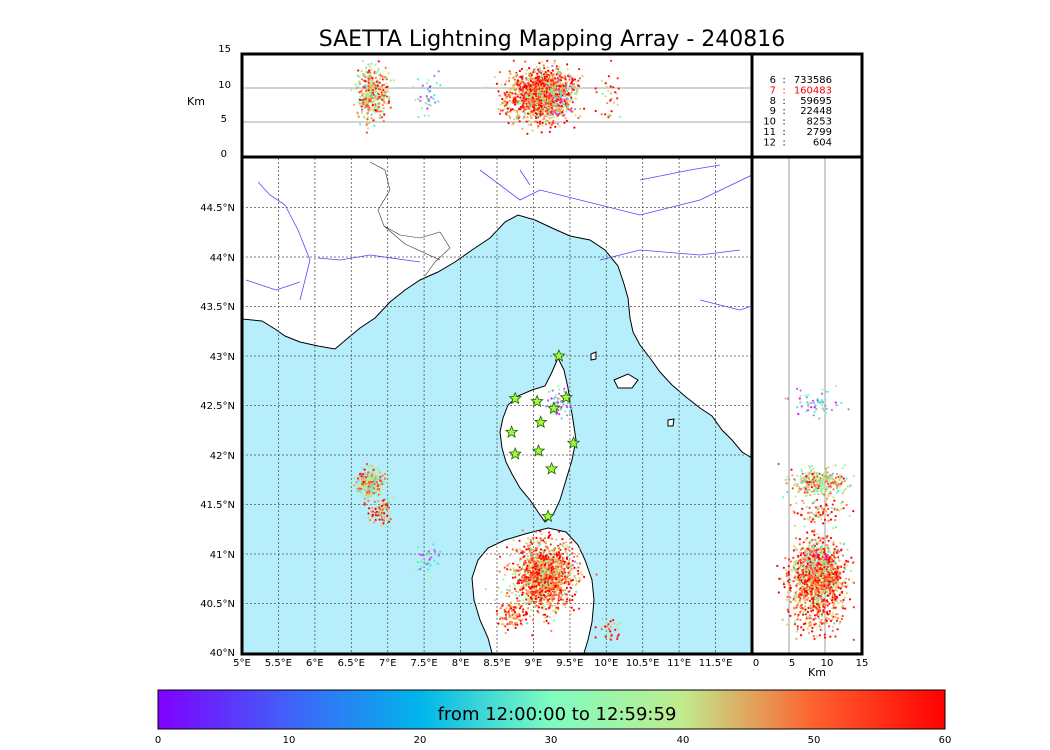 The width and height of the screenshot is (1050, 750). Describe the element at coordinates (769, 122) in the screenshot. I see `station-id: 10` at that location.